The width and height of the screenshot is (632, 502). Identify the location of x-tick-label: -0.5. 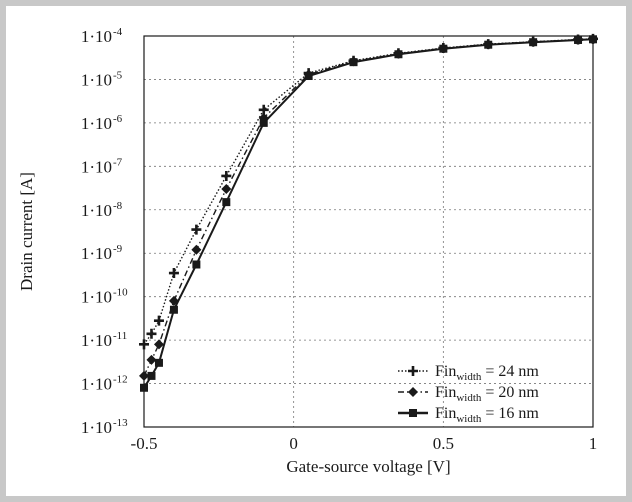
(144, 443).